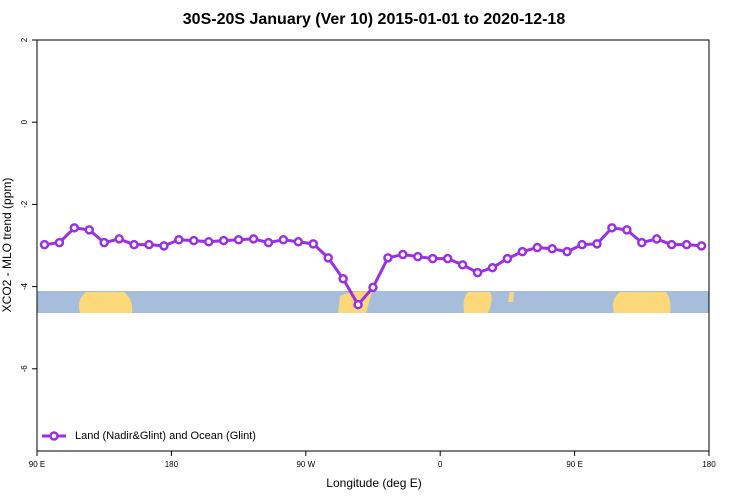  What do you see at coordinates (24, 121) in the screenshot?
I see `y-tick-label: 0` at bounding box center [24, 121].